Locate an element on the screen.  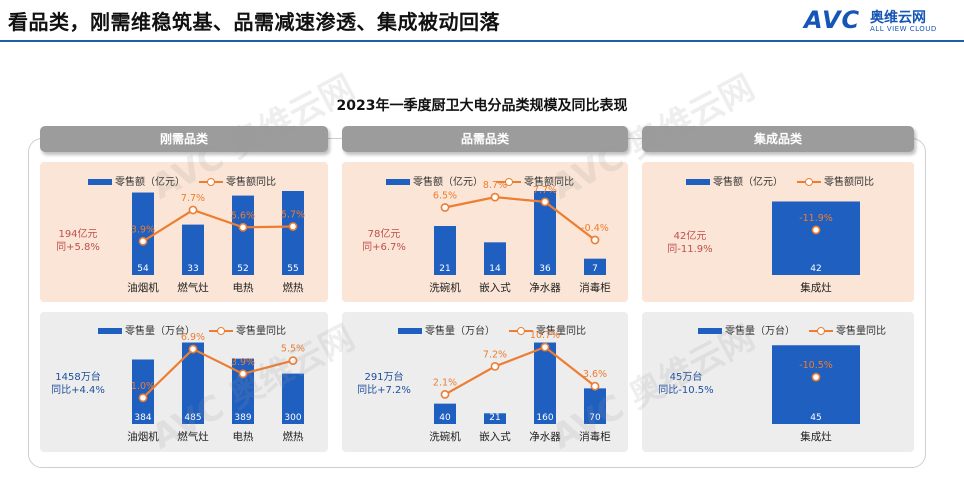
chart-essential-amount: 54 油烟机 33 燃气灶 52 电热 55 燃热 3.9% 7.7% 5.6% 5.7% is located at coordinates (216, 242).